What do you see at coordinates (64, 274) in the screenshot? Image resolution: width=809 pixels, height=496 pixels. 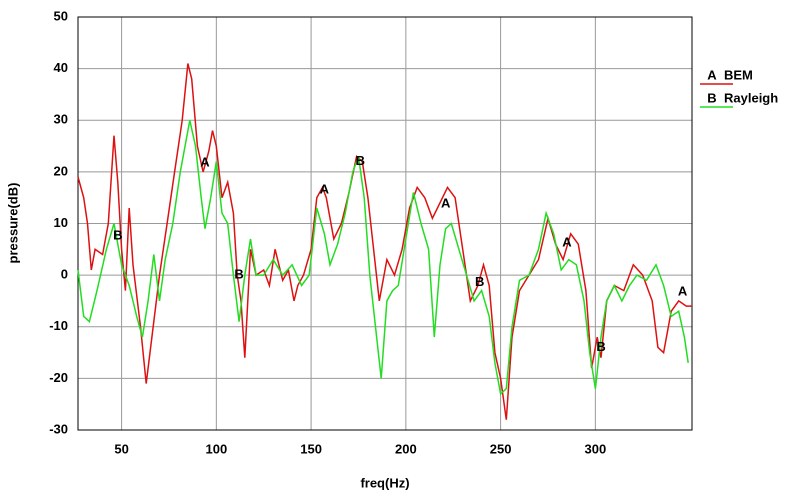 I see `y-tick-label: 0` at bounding box center [64, 274].